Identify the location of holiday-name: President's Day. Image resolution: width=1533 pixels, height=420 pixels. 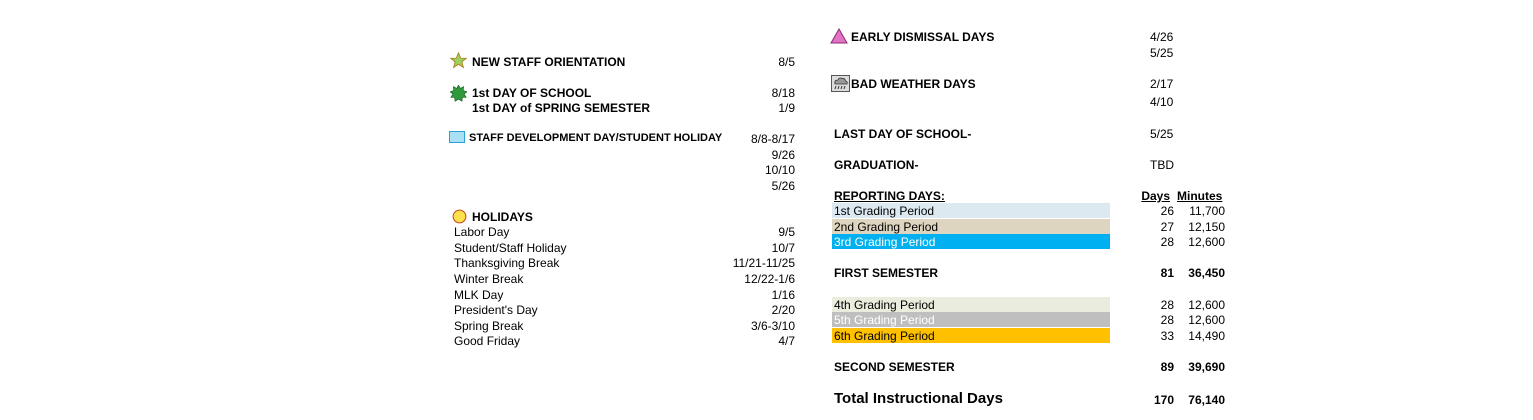
(496, 310).